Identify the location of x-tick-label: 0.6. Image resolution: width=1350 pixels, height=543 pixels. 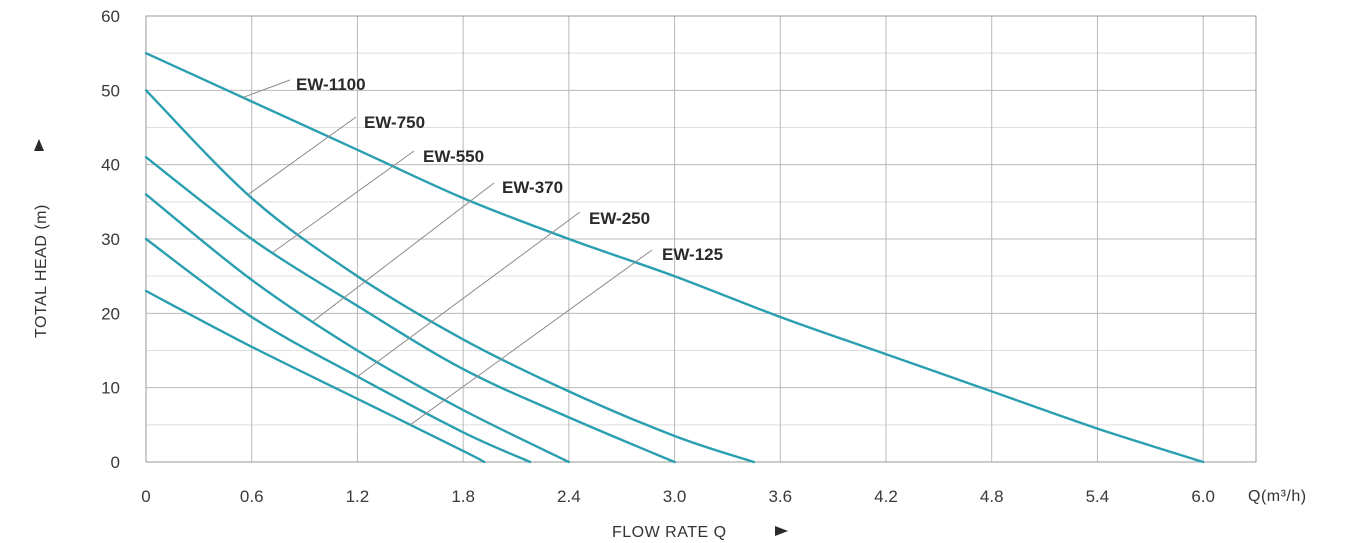
(252, 496).